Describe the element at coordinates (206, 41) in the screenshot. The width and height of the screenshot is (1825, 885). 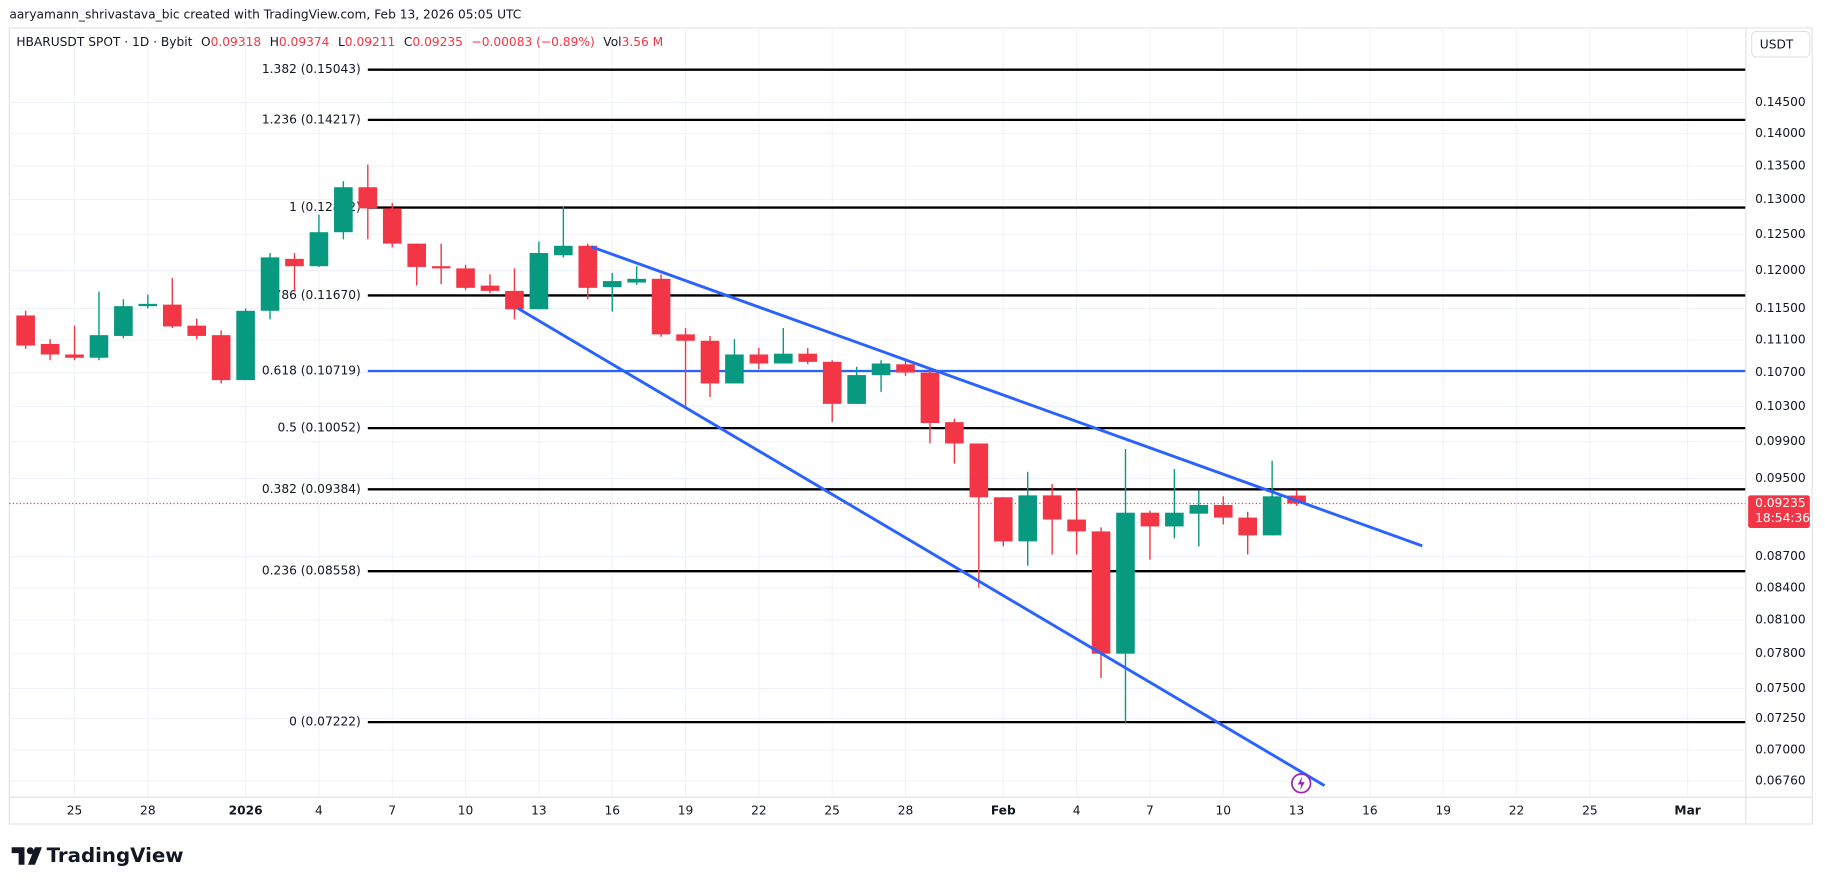
I see `open-label: O` at that location.